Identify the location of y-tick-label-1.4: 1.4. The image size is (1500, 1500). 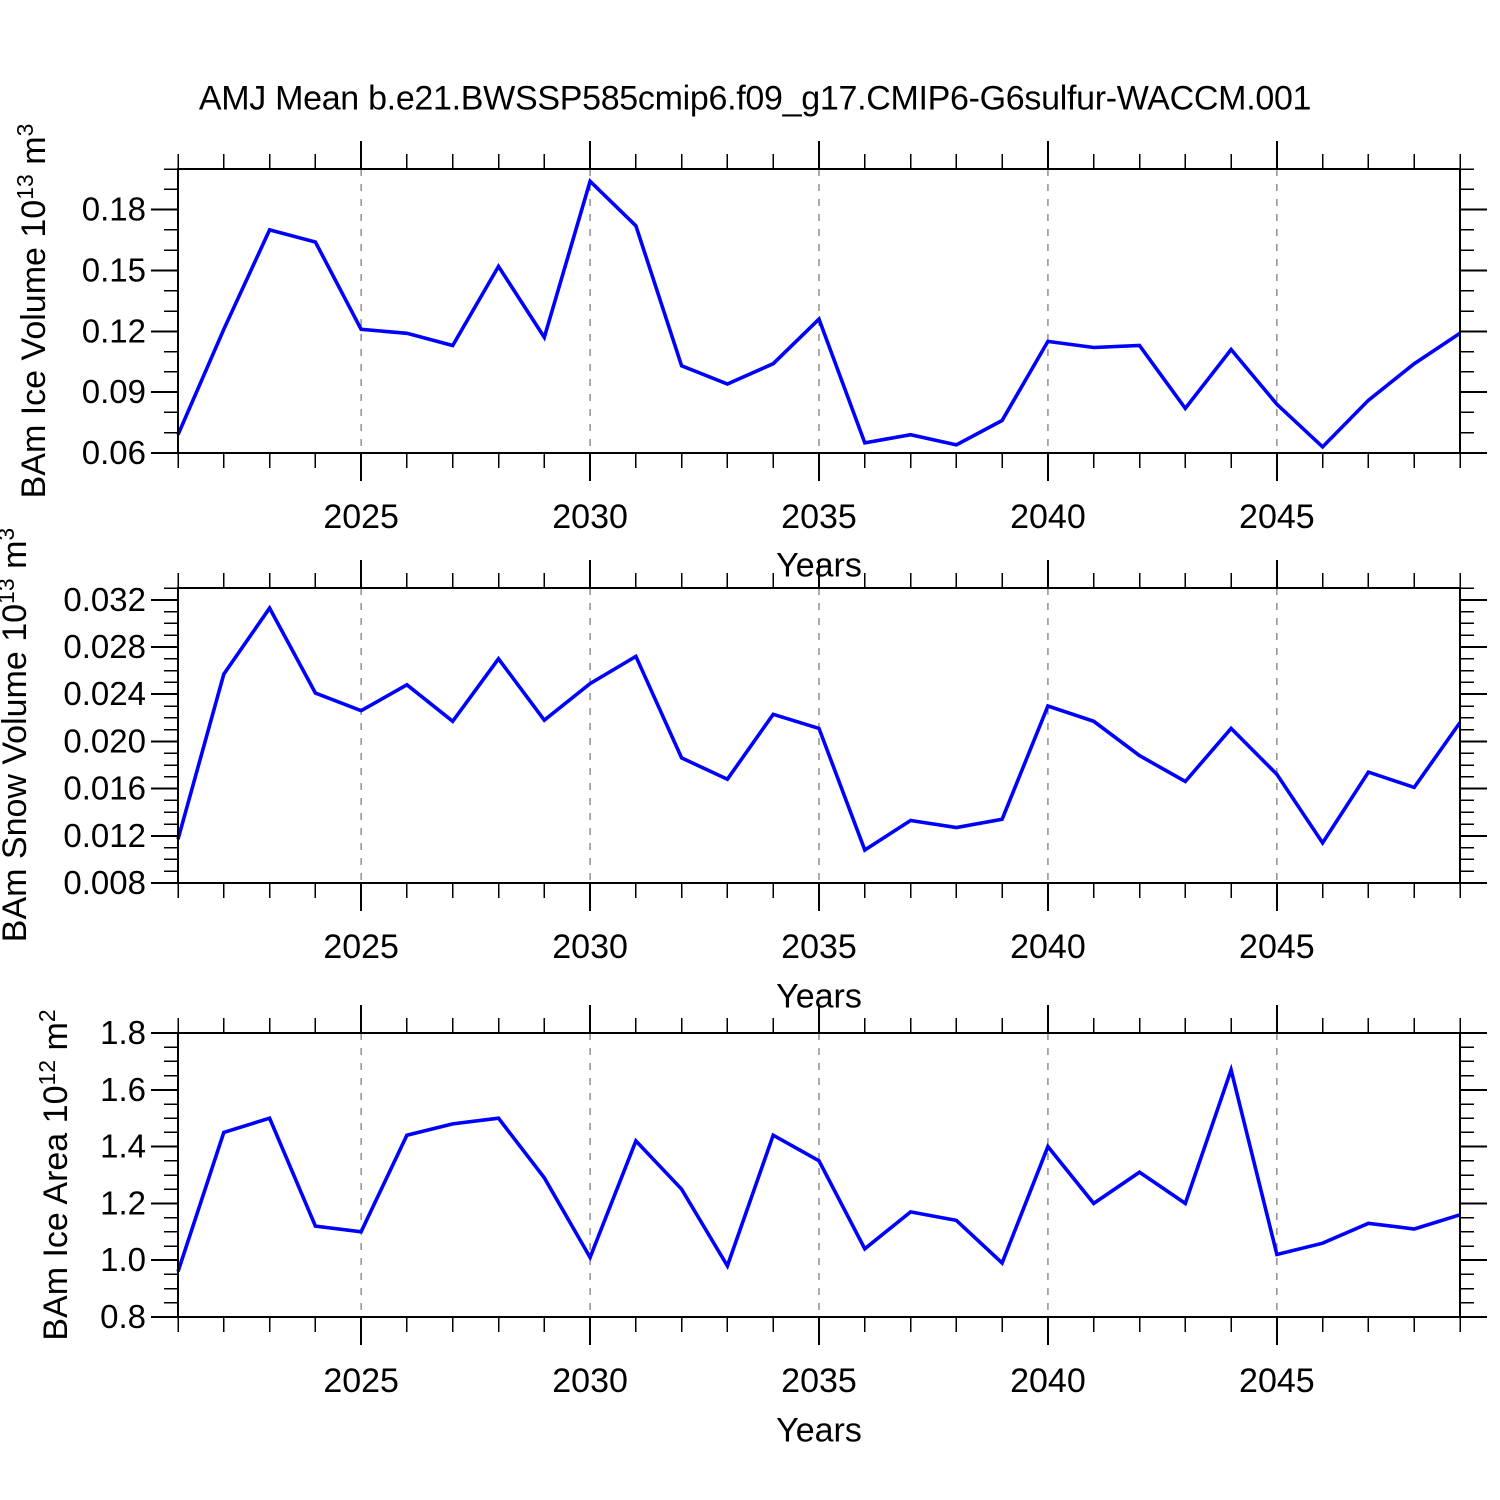
(123, 1146).